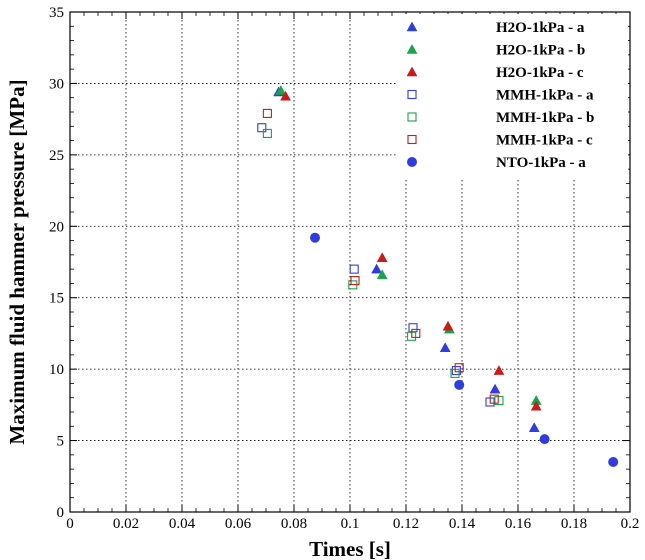 The height and width of the screenshot is (560, 645). Describe the element at coordinates (56, 299) in the screenshot. I see `y-tick-label: 15` at that location.